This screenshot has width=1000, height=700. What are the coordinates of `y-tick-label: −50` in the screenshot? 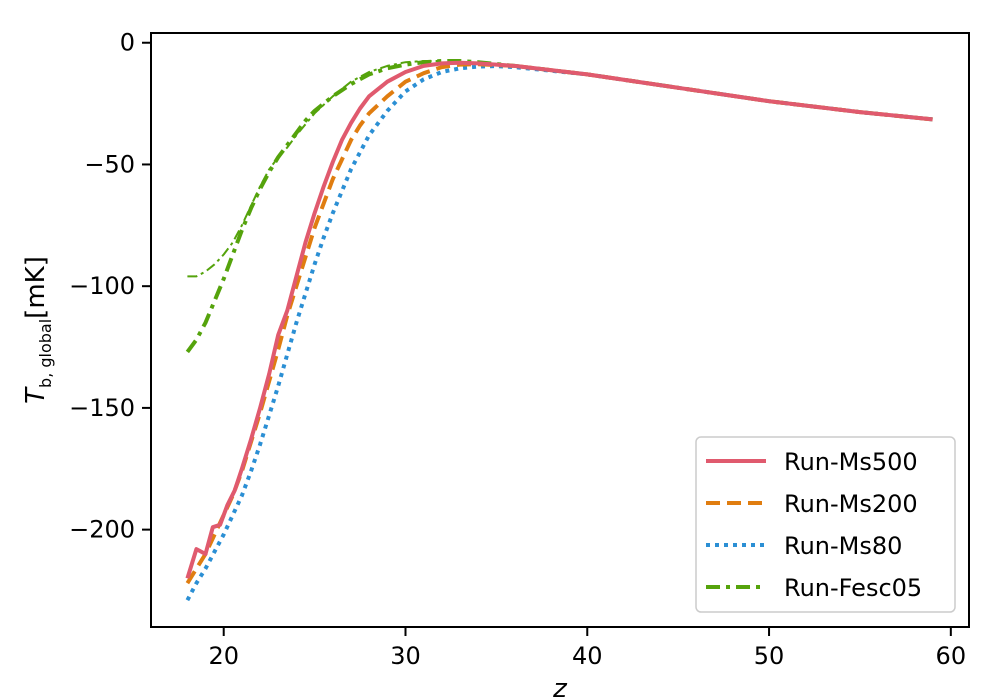 It's located at (109, 164).